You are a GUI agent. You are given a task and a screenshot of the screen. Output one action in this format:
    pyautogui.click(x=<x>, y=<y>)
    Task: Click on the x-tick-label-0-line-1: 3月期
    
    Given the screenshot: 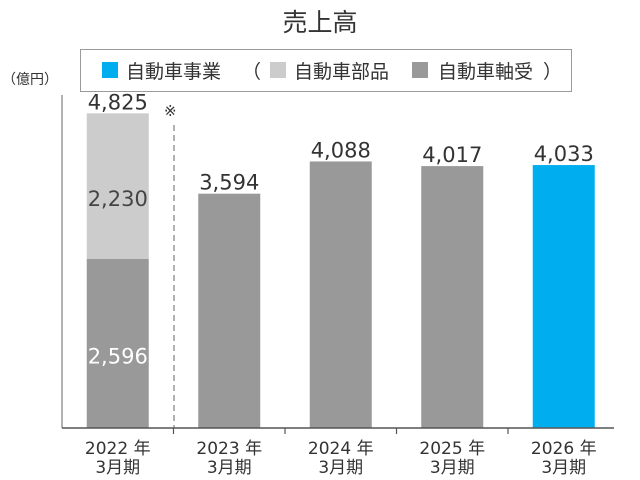 What is the action you would take?
    pyautogui.click(x=117, y=468)
    